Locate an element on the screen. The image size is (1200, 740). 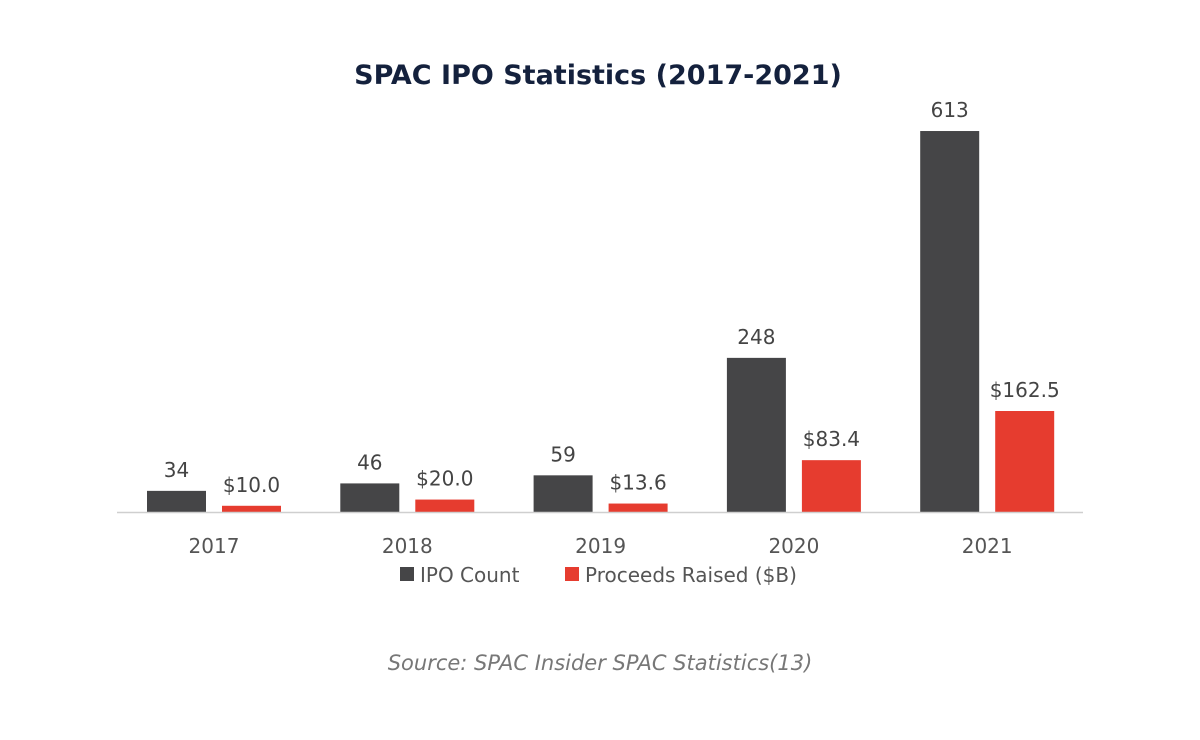
x-tick-label: 2021 is located at coordinates (987, 546).